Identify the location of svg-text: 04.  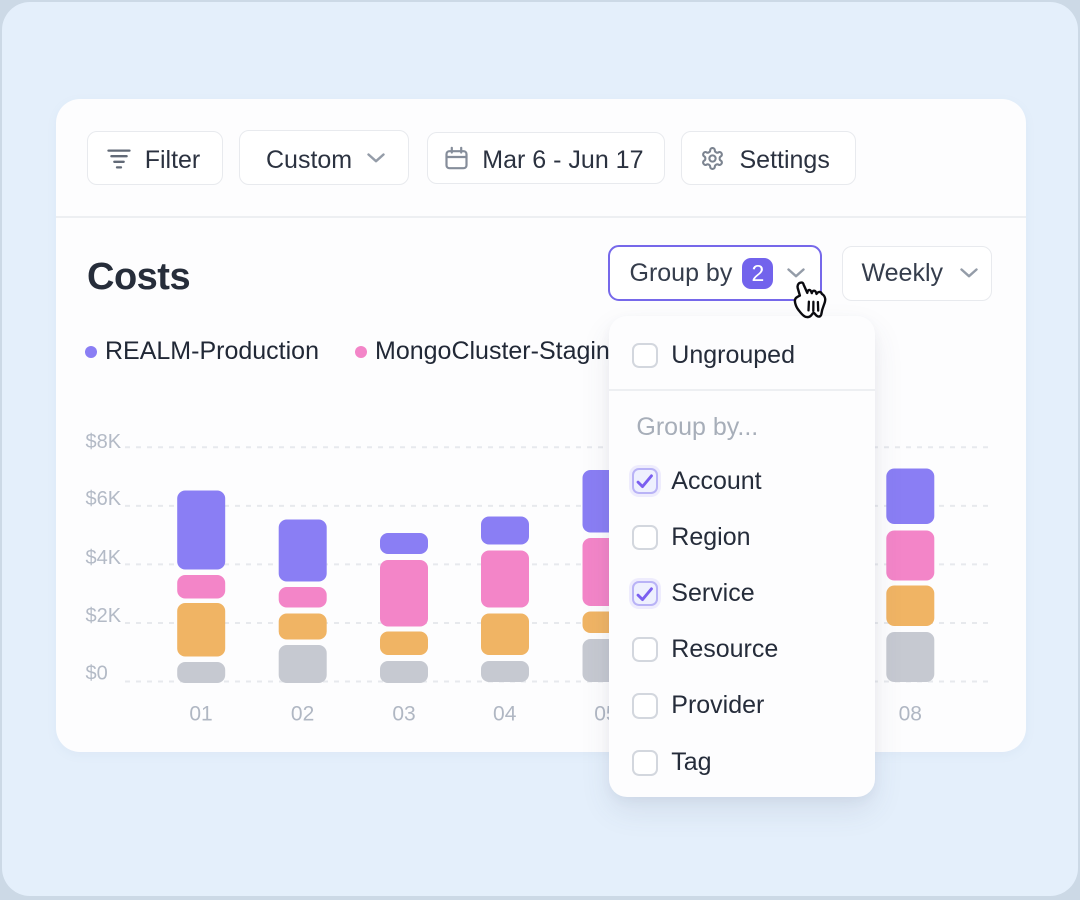
(505, 714).